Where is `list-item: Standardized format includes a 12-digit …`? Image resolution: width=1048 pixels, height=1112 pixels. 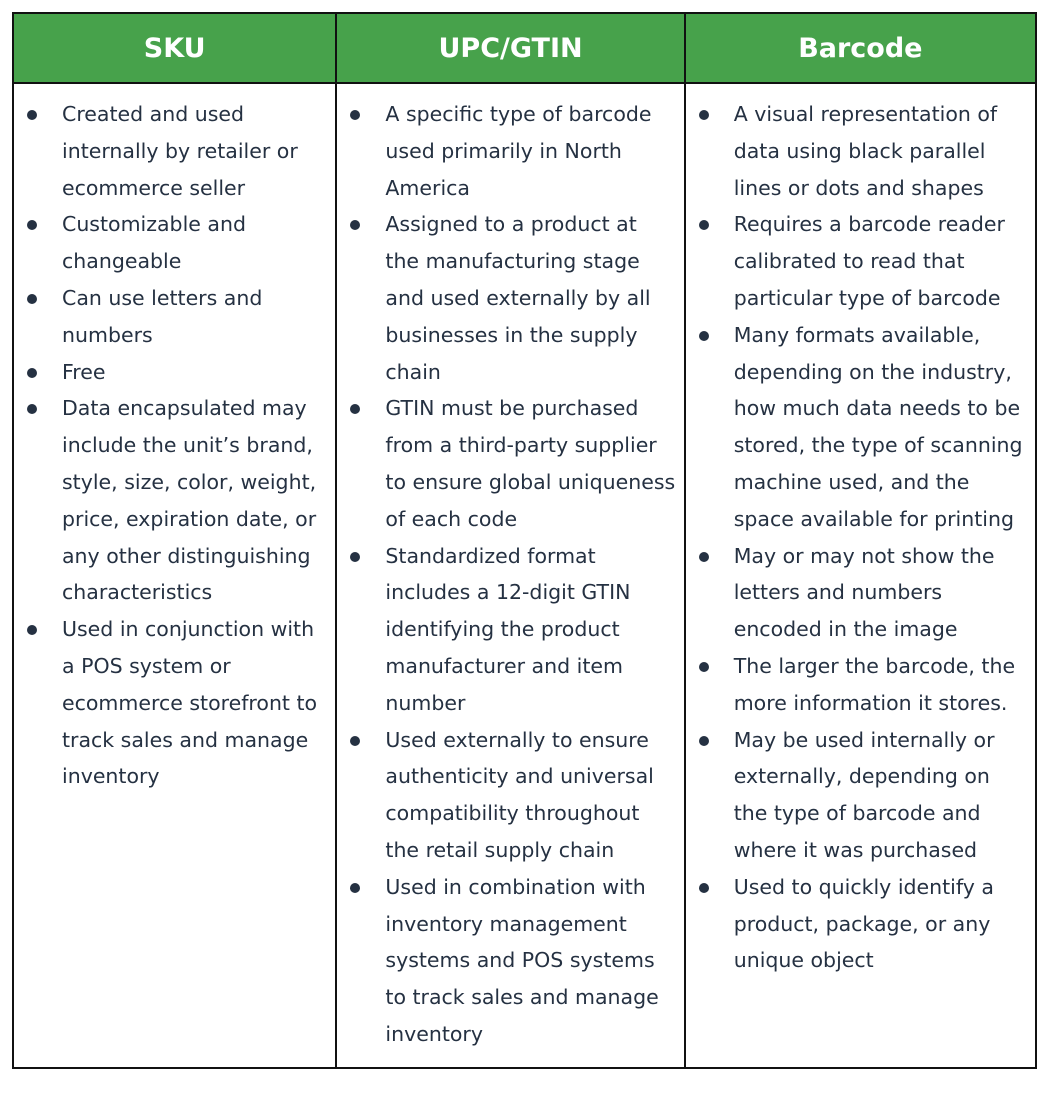
list-item: Standardized format includes a 12-digit … is located at coordinates (506, 630).